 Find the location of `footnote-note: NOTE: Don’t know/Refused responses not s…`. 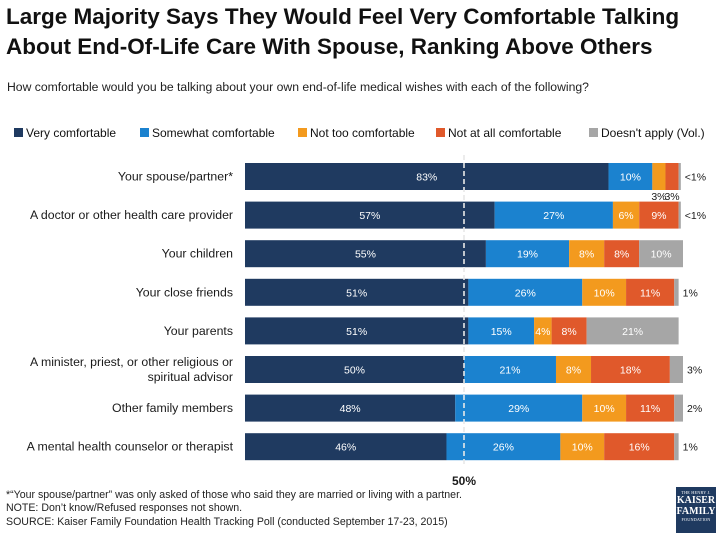

footnote-note: NOTE: Don’t know/Refused responses not s… is located at coordinates (124, 508).